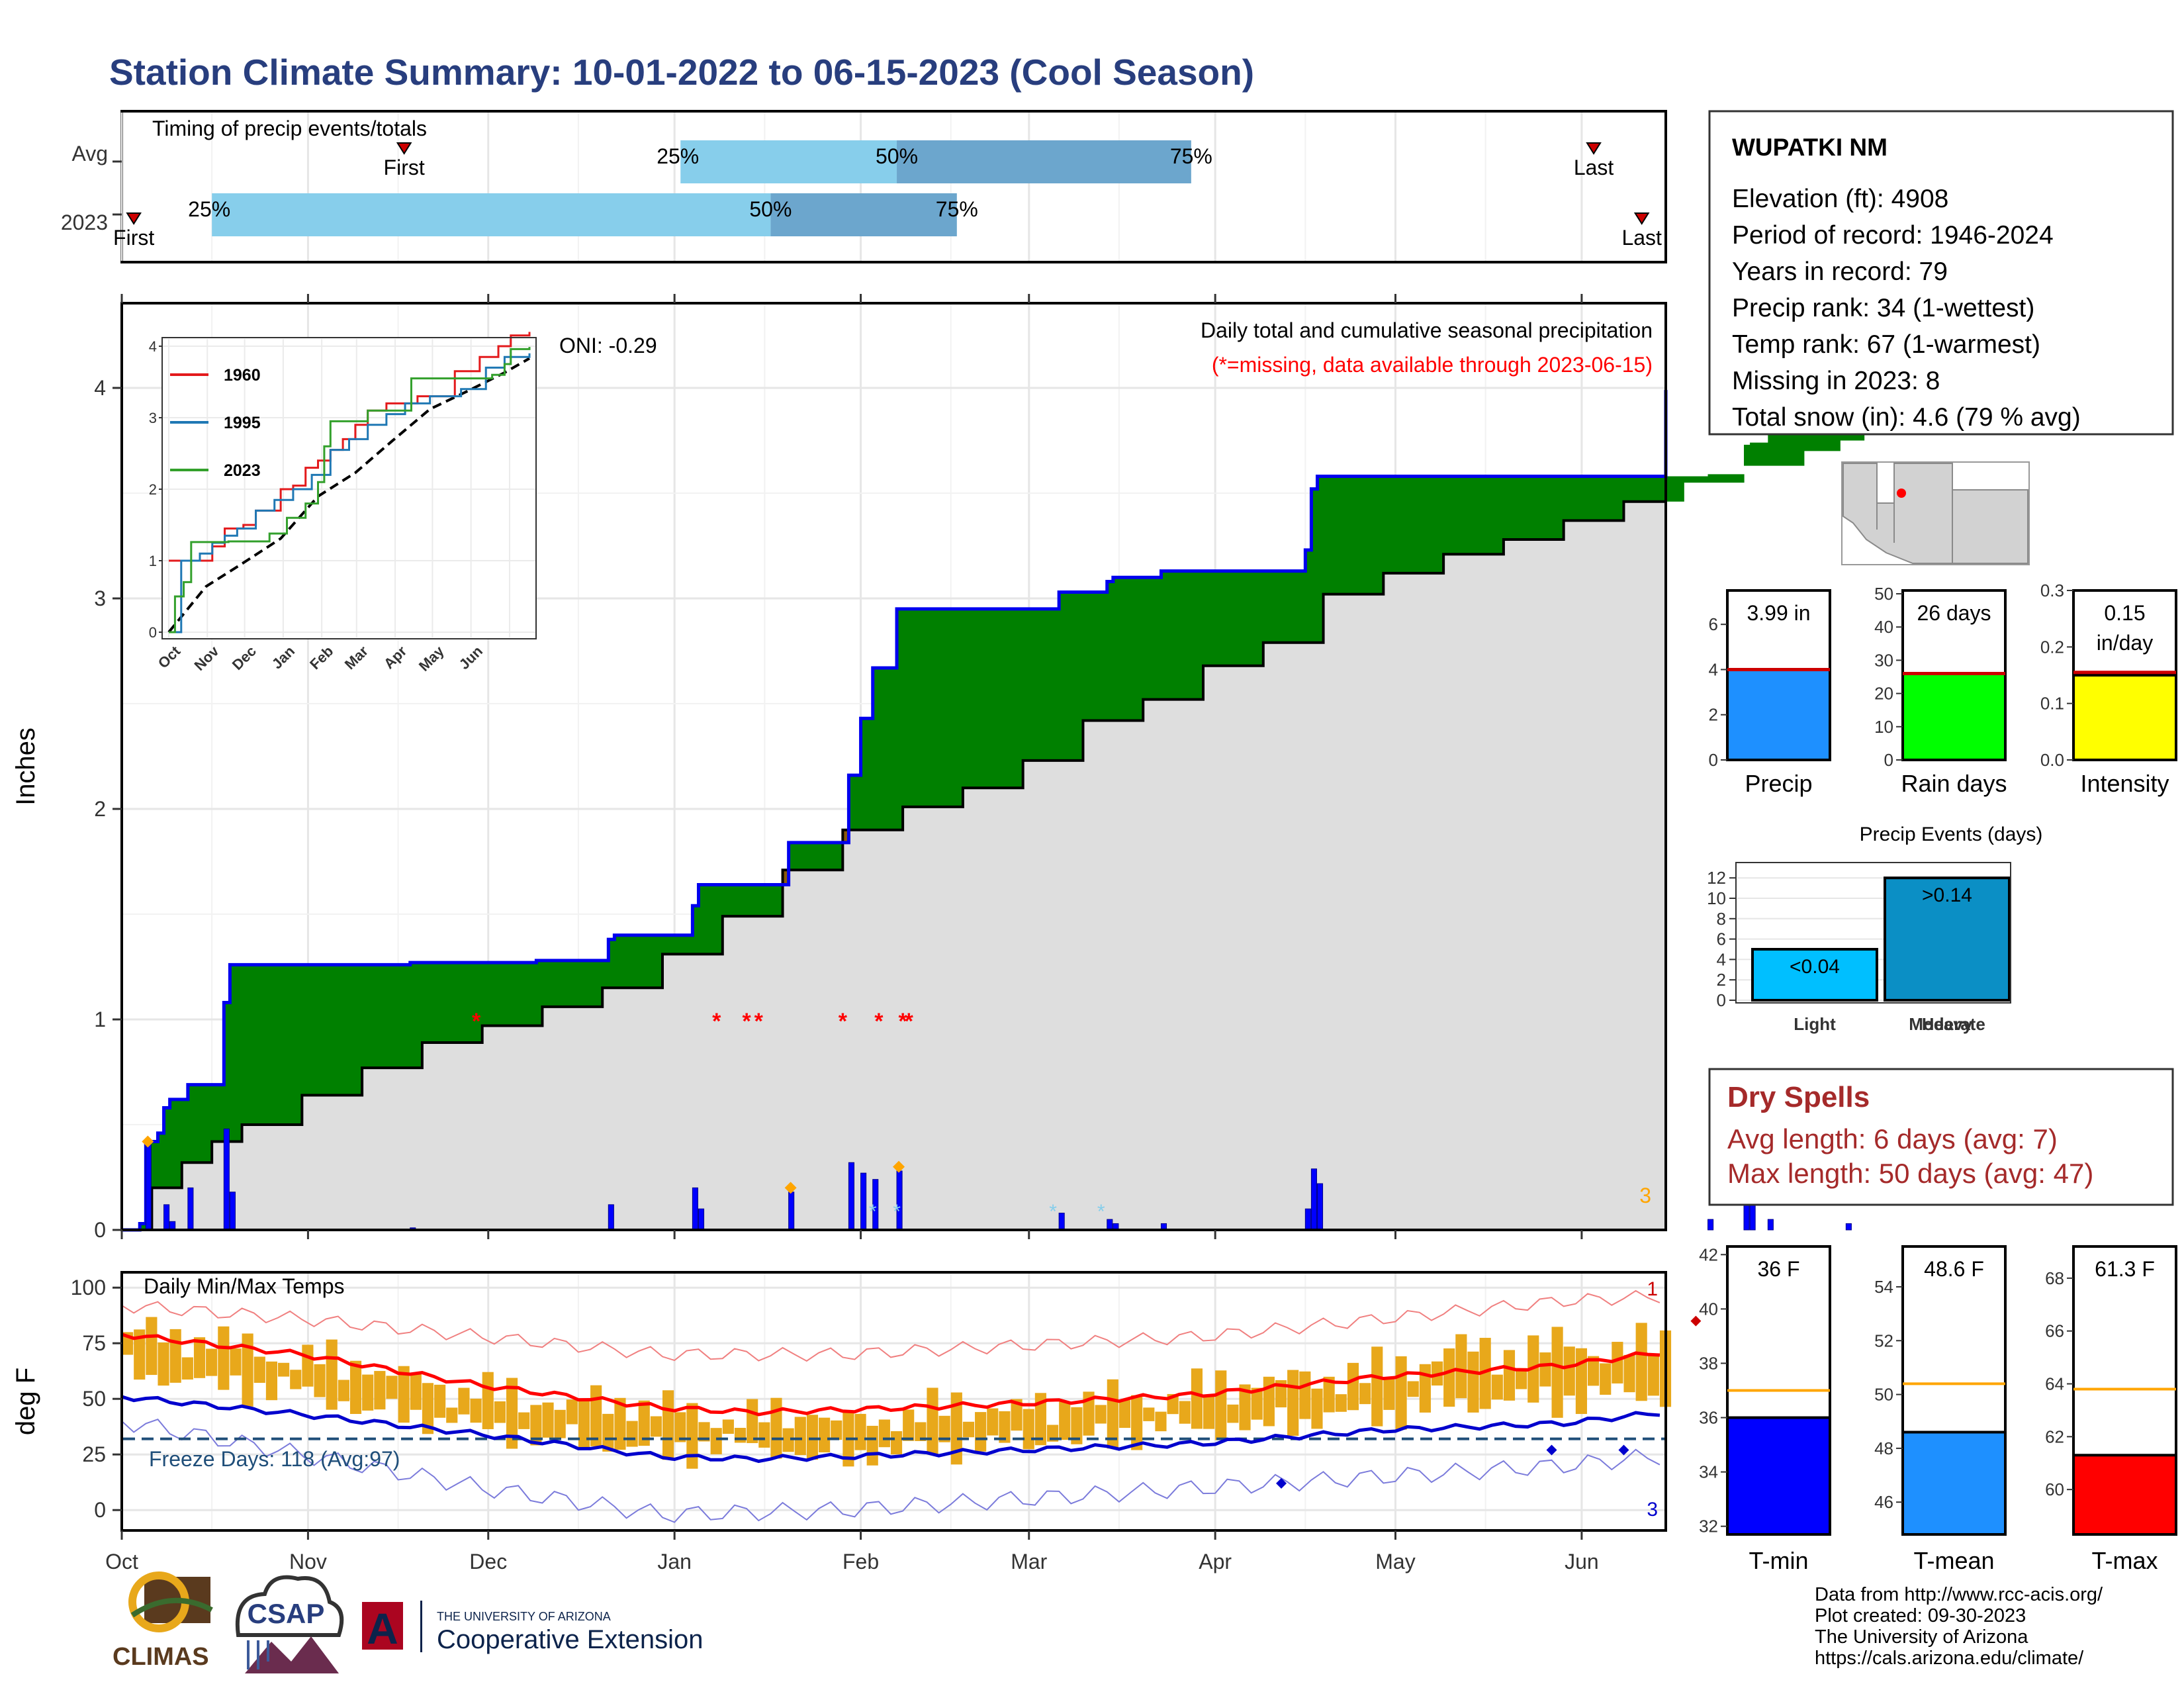 This screenshot has width=2184, height=1688. Describe the element at coordinates (1713, 624) in the screenshot. I see `gauge-y-tick-label: 6` at that location.